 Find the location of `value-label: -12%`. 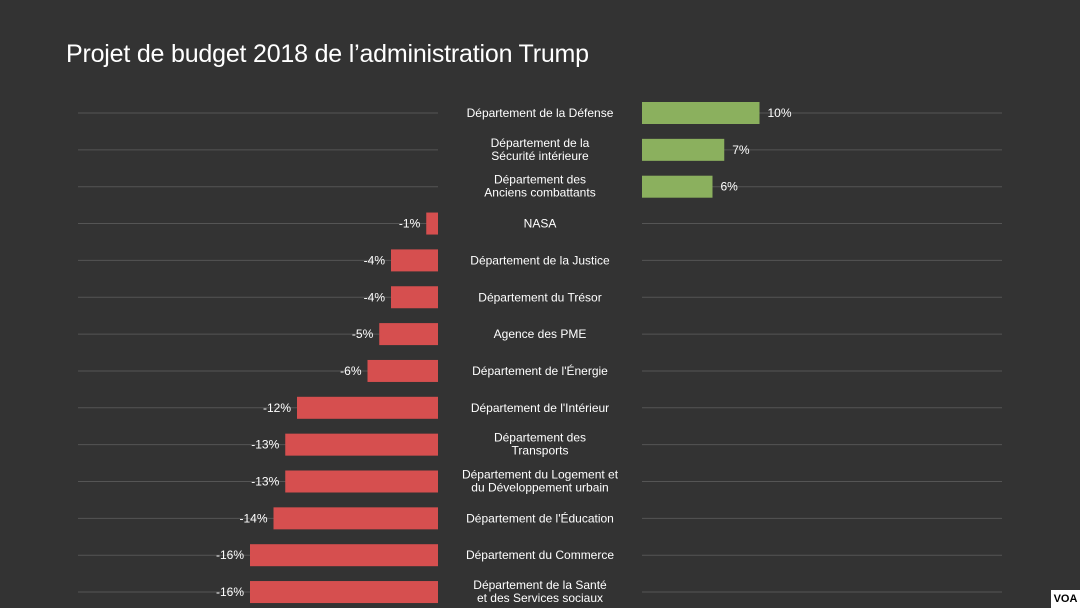

value-label: -12% is located at coordinates (277, 408).